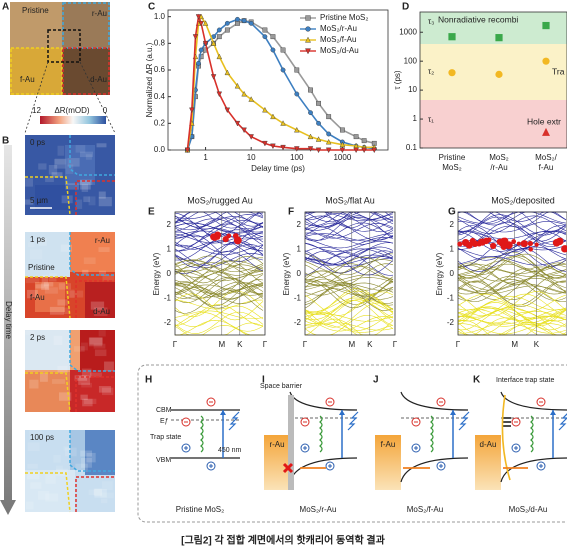 The width and height of the screenshot is (567, 552). I want to click on label: d-Au, so click(98, 79).